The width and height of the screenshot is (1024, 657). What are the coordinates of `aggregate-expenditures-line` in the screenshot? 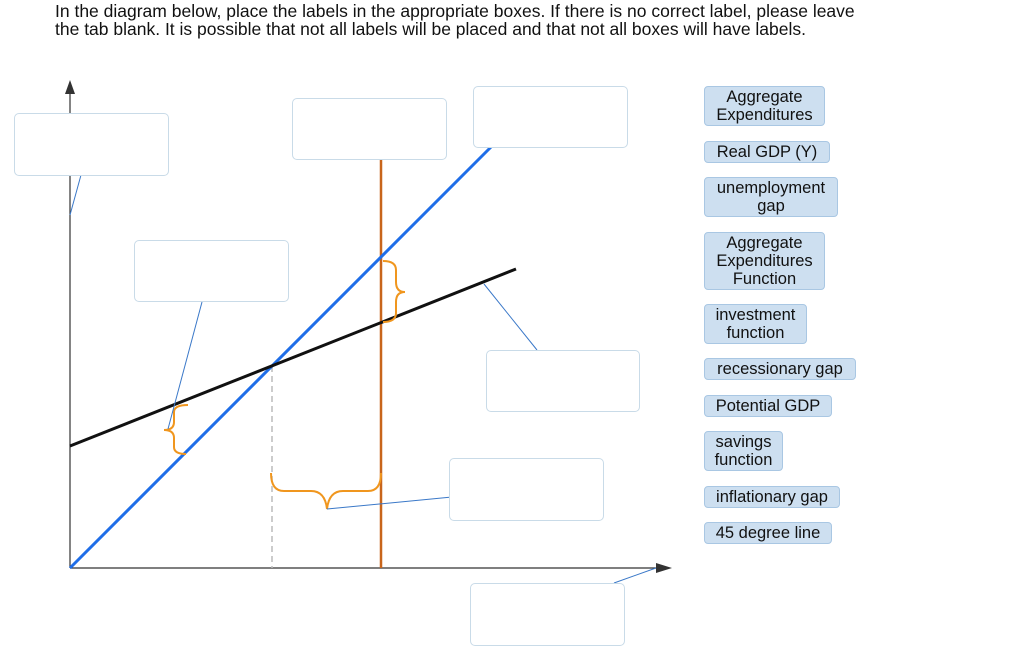 It's located at (293, 357).